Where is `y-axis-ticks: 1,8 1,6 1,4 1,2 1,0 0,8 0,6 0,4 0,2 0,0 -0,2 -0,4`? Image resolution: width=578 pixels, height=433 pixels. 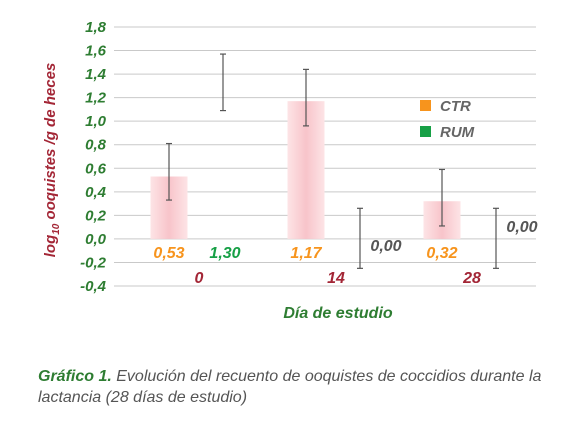
y-axis-ticks: 1,8 1,6 1,4 1,2 1,0 0,8 0,6 0,4 0,2 0,0 -0,2 -0,4 is located at coordinates (93, 157).